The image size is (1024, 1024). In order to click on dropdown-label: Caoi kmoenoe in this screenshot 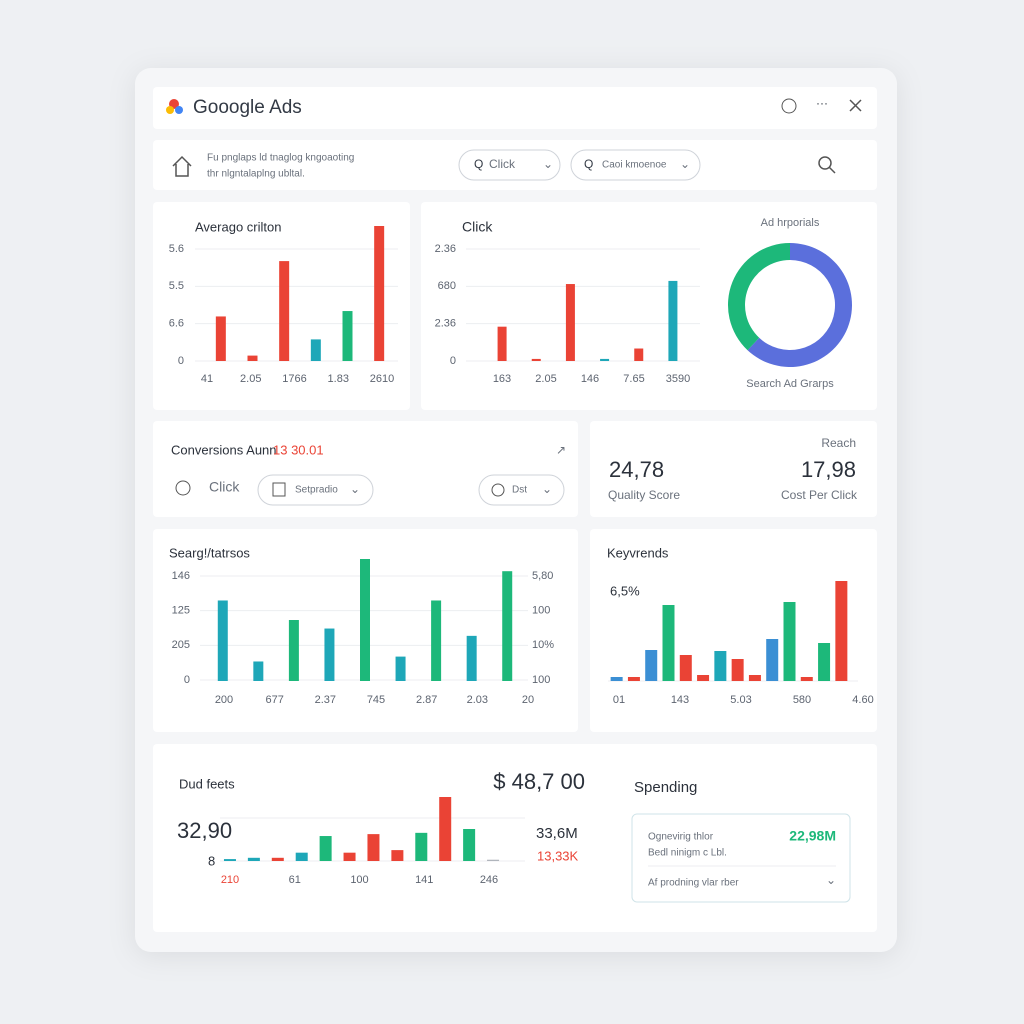, I will do `click(634, 165)`.